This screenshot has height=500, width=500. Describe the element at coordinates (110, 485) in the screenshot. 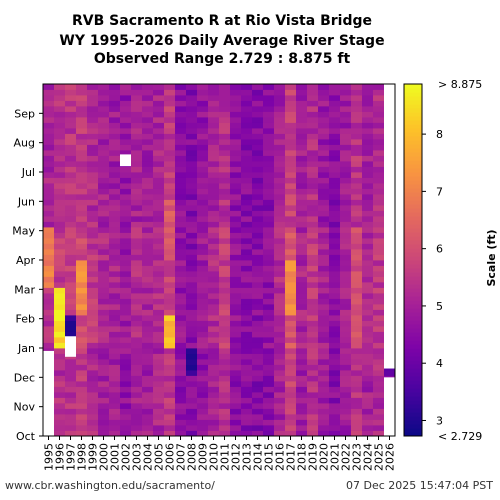

I see `footer-source-url: www.cbr.washington.edu/sacramento/` at that location.